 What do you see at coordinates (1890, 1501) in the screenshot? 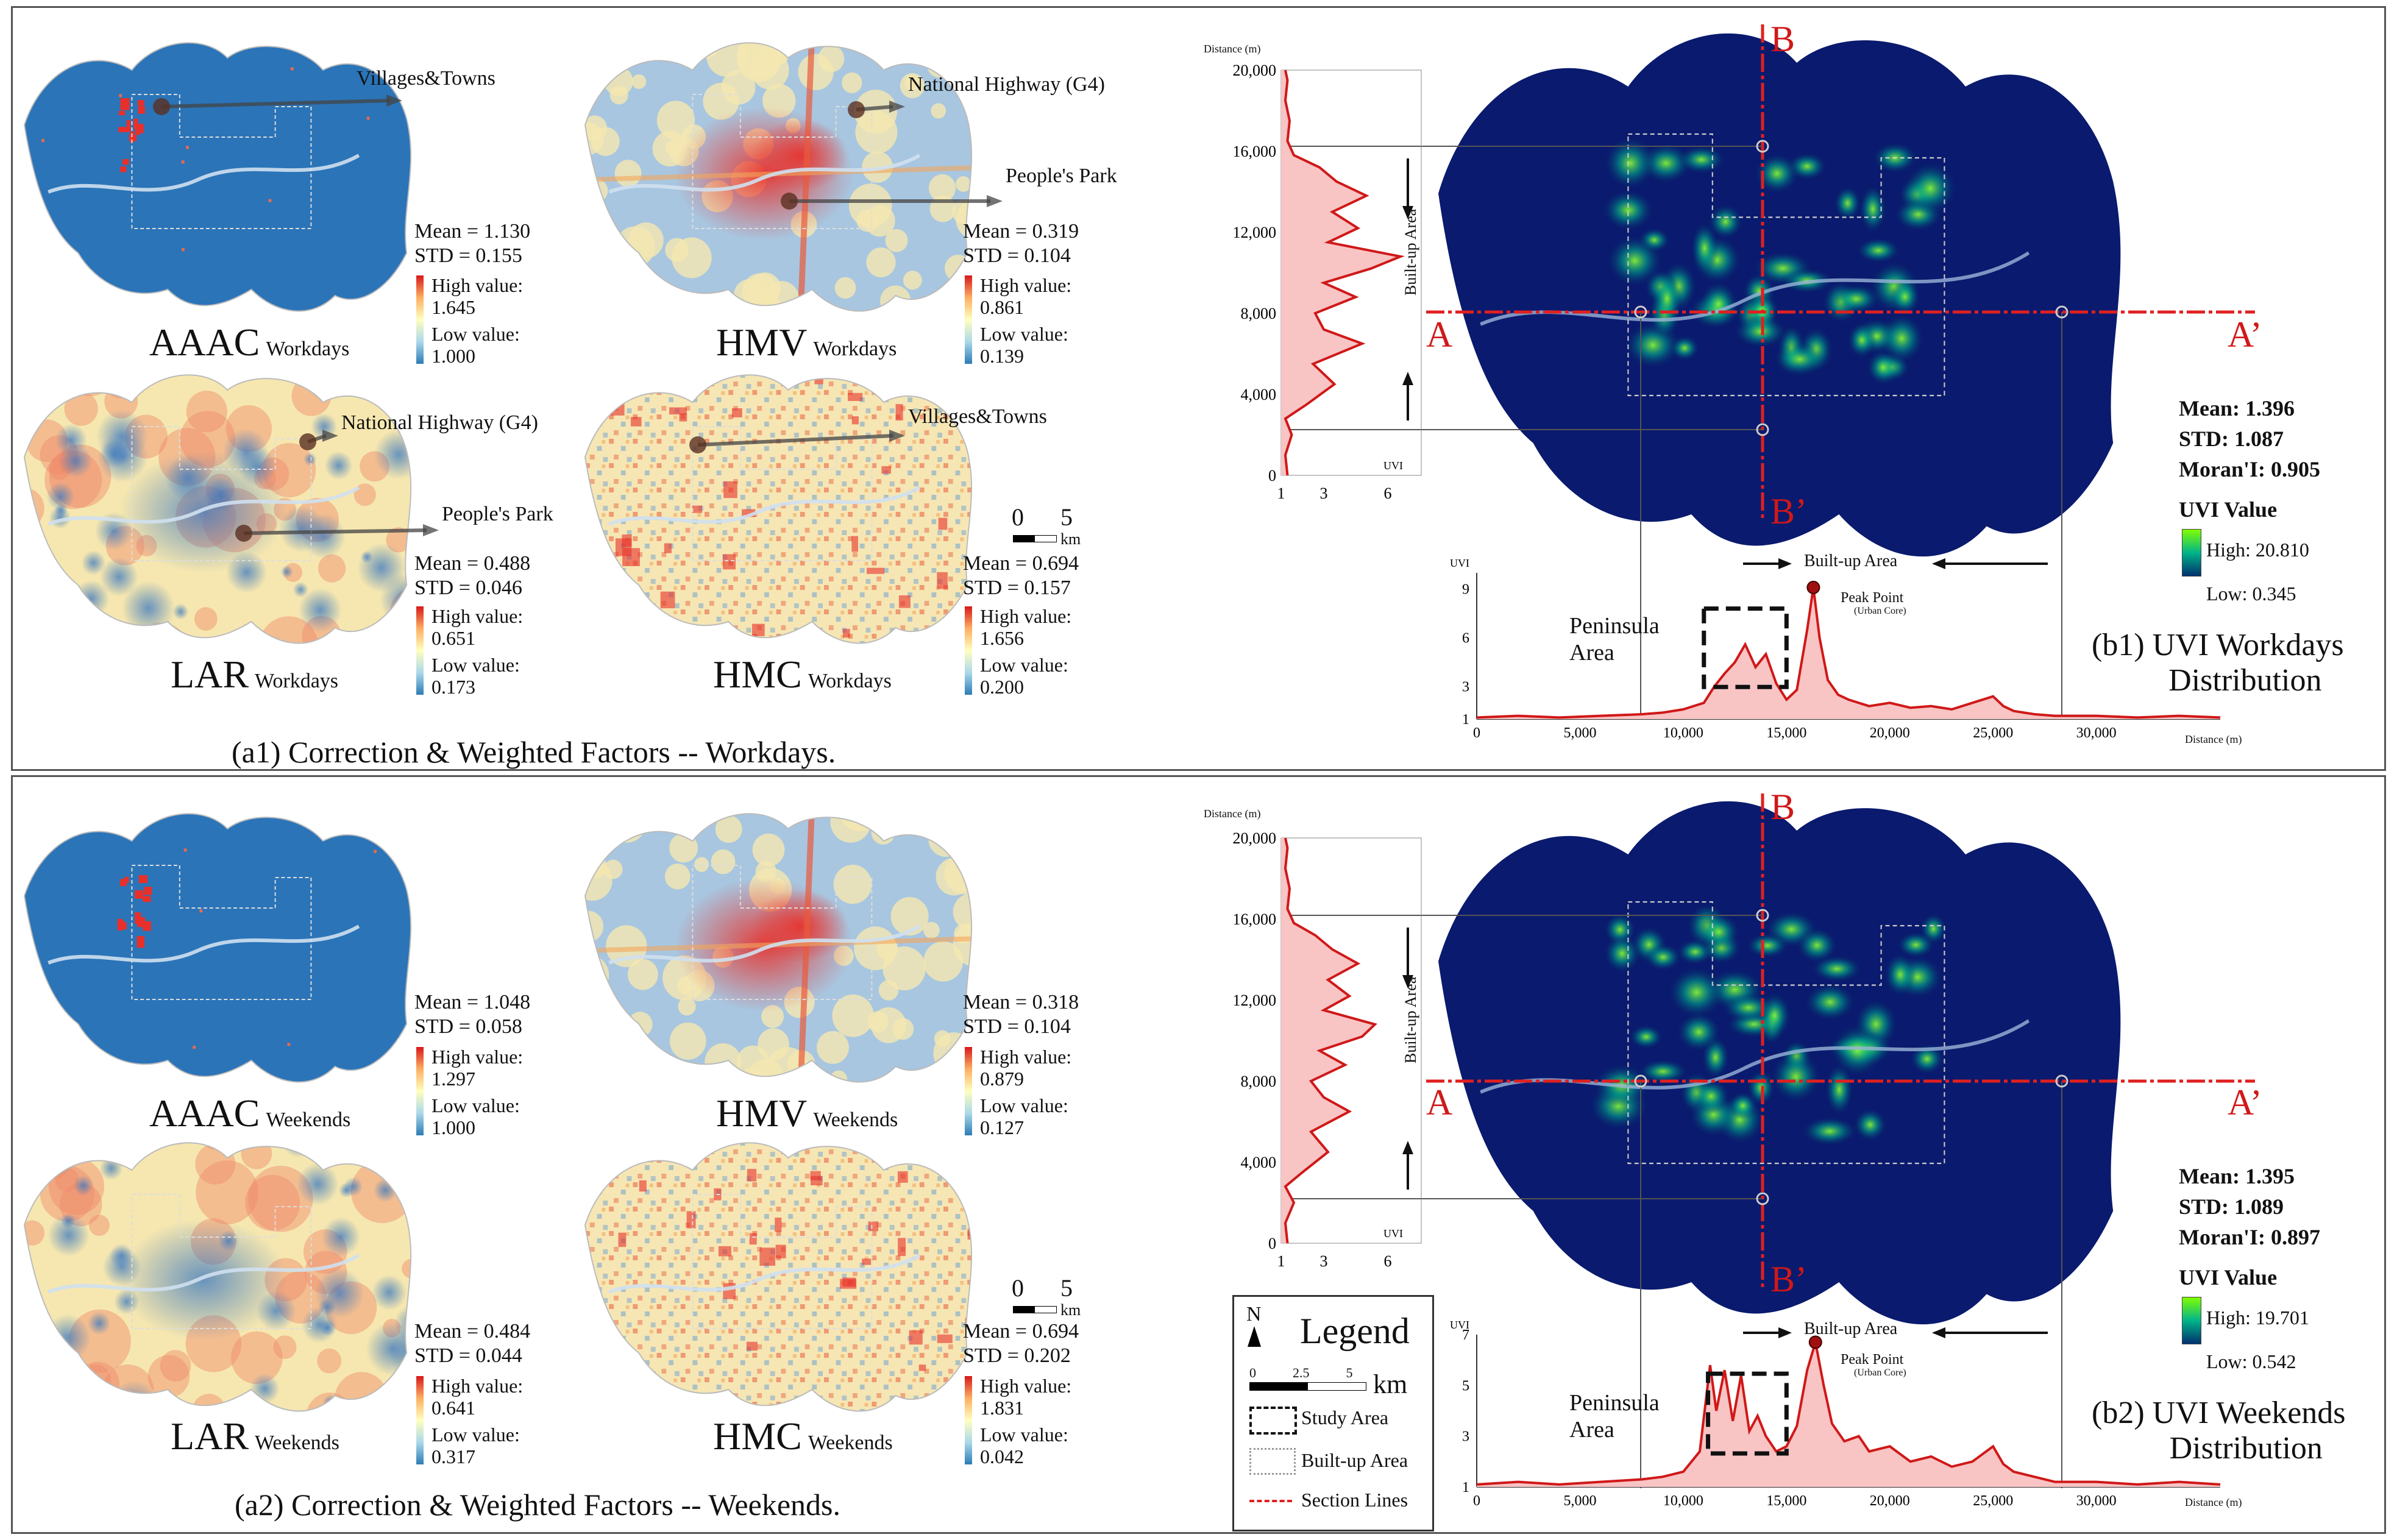
I see `profile-xtick-a-b2: 20,000` at bounding box center [1890, 1501].